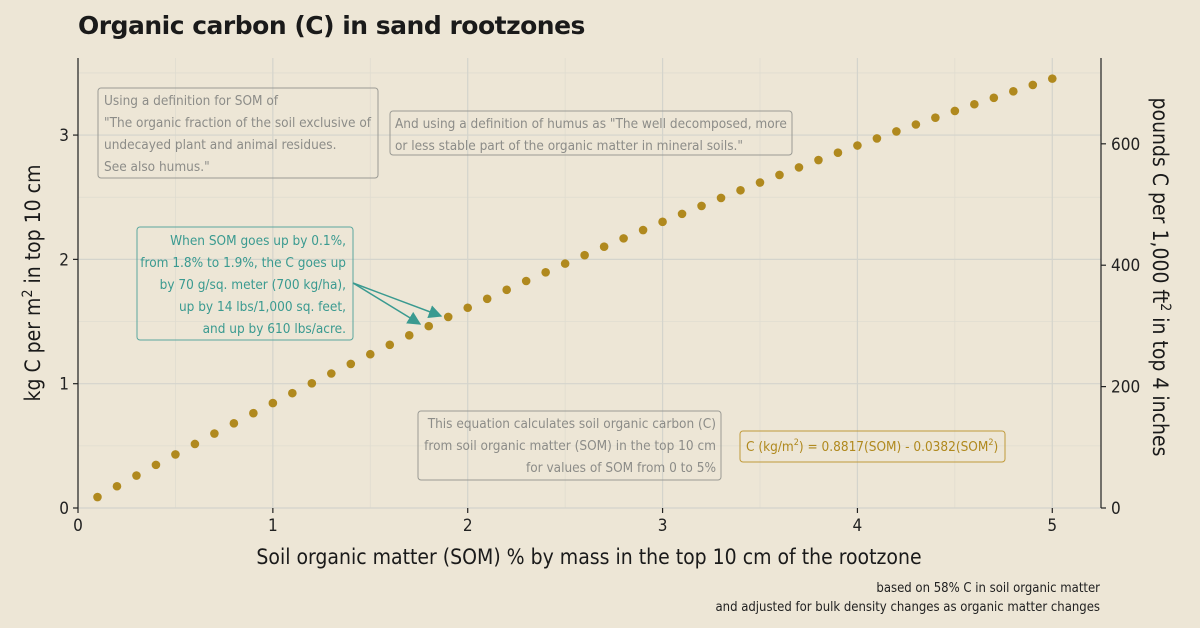 The width and height of the screenshot is (1200, 628). What do you see at coordinates (64, 385) in the screenshot?
I see `y-tick-label: 1` at bounding box center [64, 385].